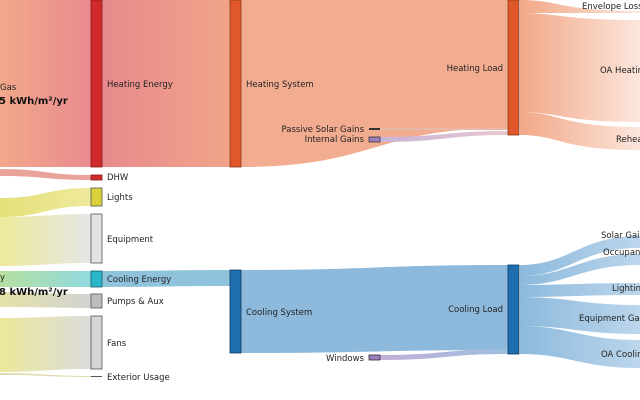 This screenshot has height=400, width=640. What do you see at coordinates (45, 83) in the screenshot?
I see `link-gas-heating-energy` at bounding box center [45, 83].